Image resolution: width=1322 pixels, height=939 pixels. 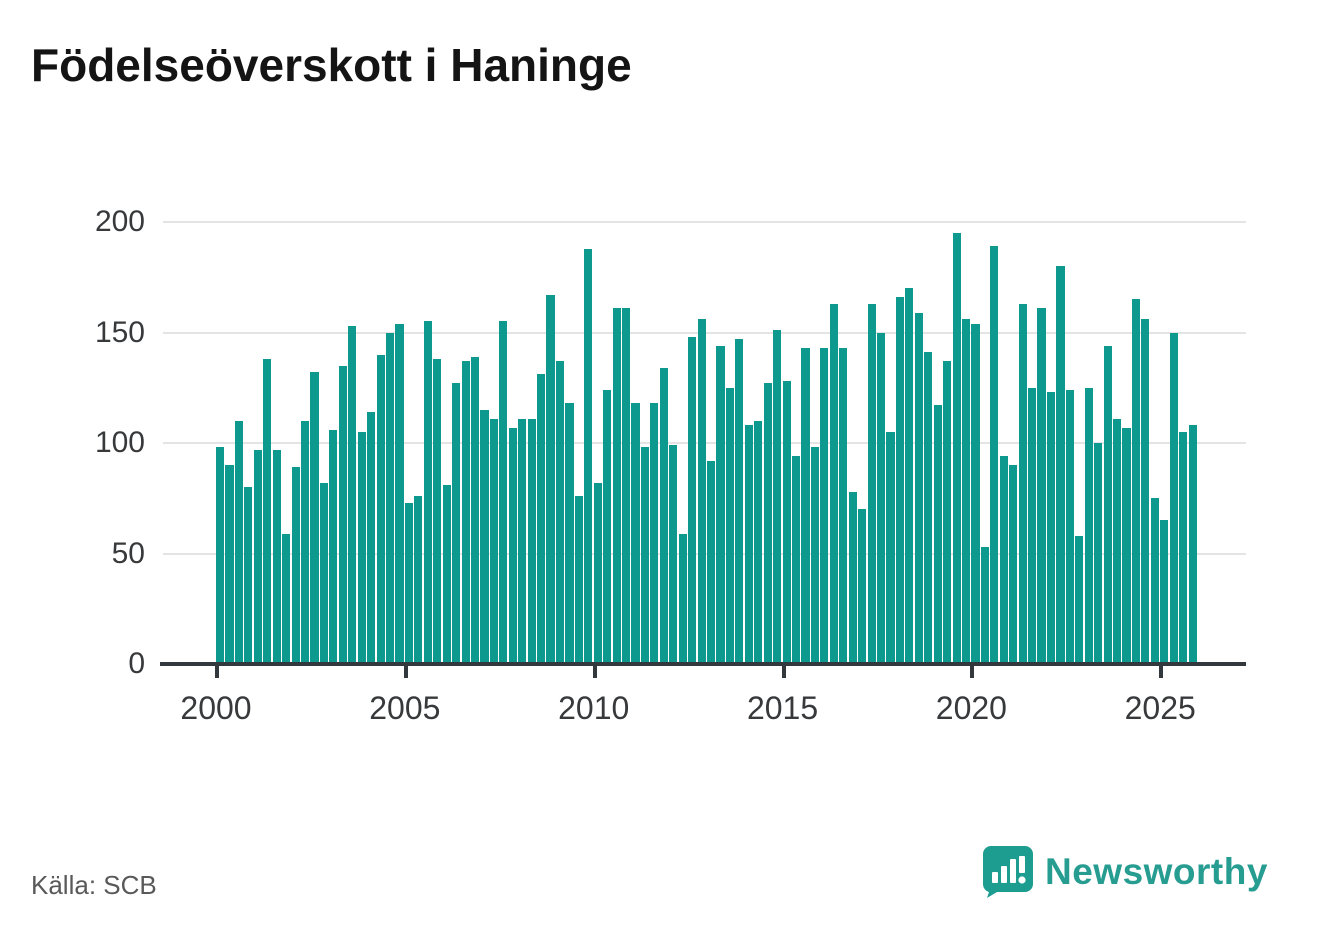 What do you see at coordinates (390, 498) in the screenshot?
I see `bar-2004-q3` at bounding box center [390, 498].